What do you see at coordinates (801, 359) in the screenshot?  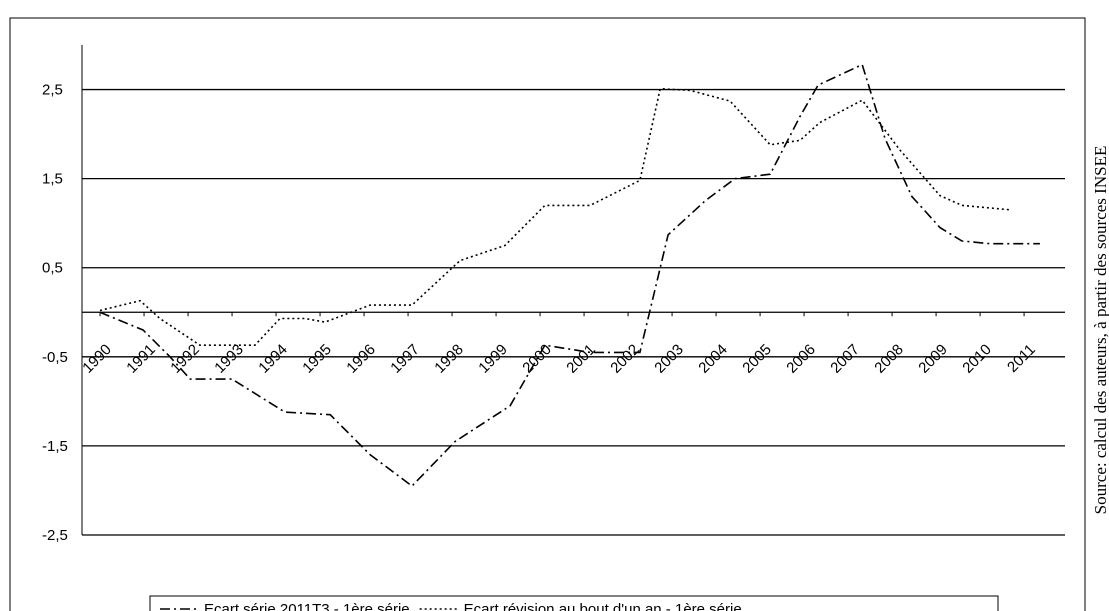 I see `x-tick-label: 2006` at bounding box center [801, 359].